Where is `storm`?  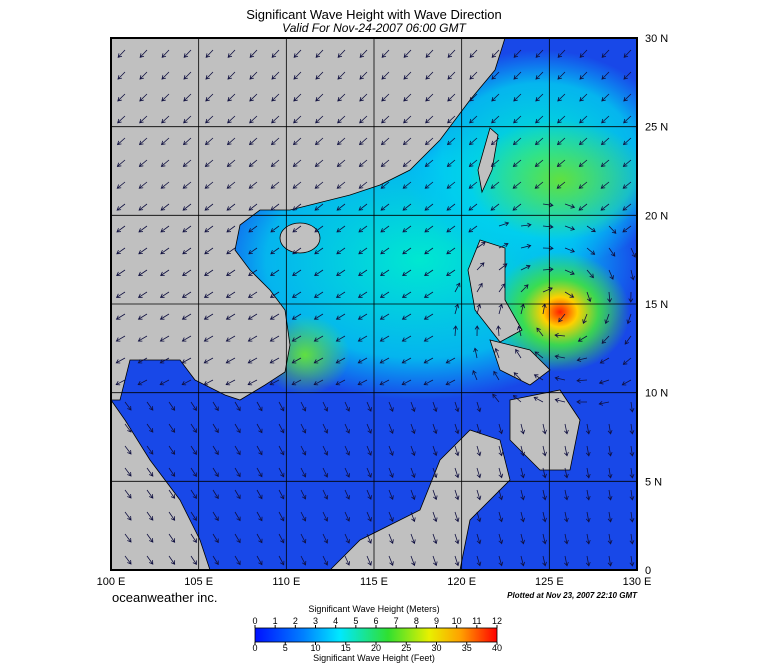 storm is located at coordinates (560, 312).